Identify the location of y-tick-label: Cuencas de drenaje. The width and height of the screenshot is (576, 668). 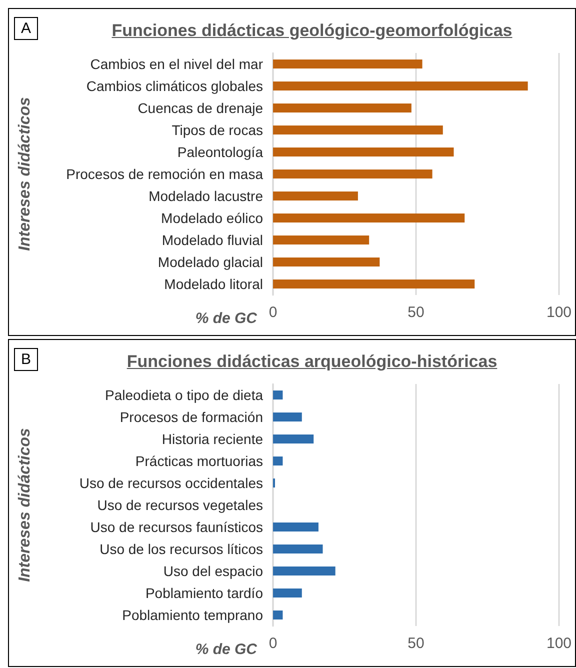
(201, 108).